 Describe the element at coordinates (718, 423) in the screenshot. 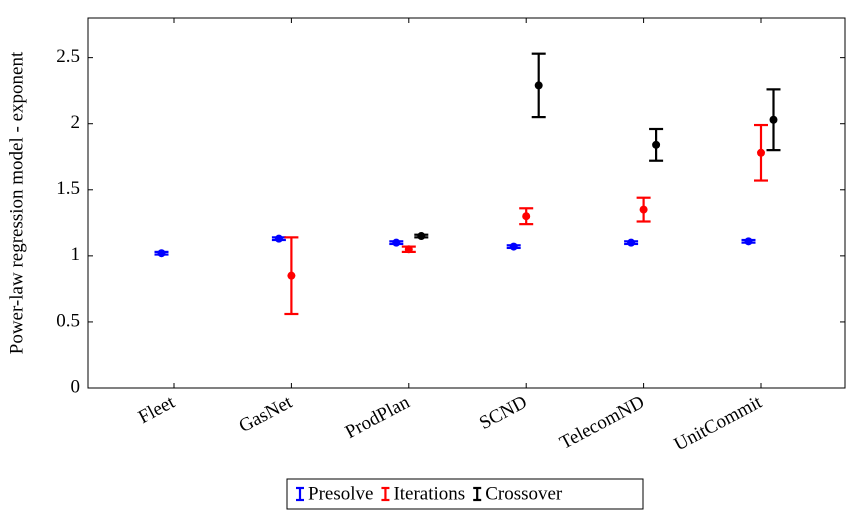

I see `x-tick-label: UnitCommit` at that location.